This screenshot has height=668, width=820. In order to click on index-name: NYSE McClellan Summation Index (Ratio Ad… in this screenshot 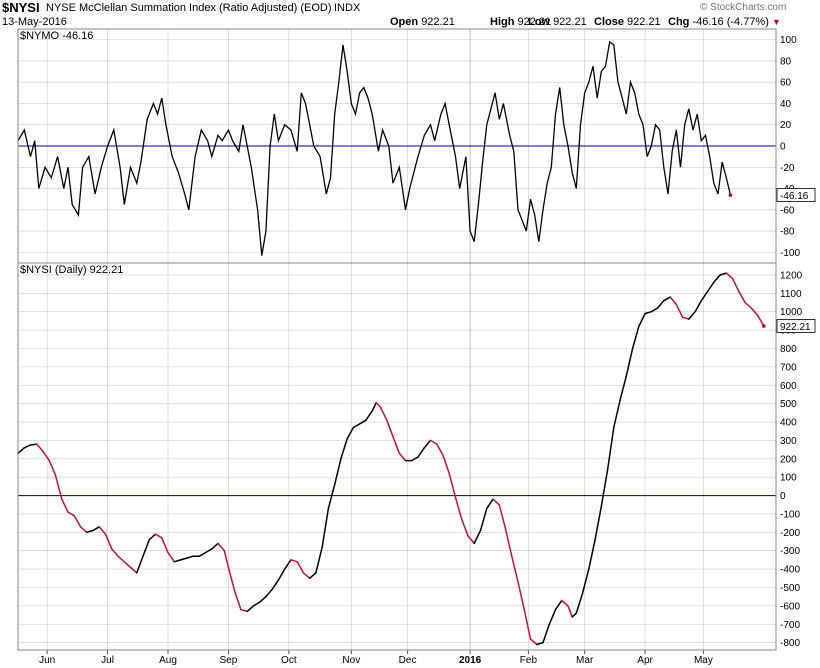, I will do `click(189, 8)`.